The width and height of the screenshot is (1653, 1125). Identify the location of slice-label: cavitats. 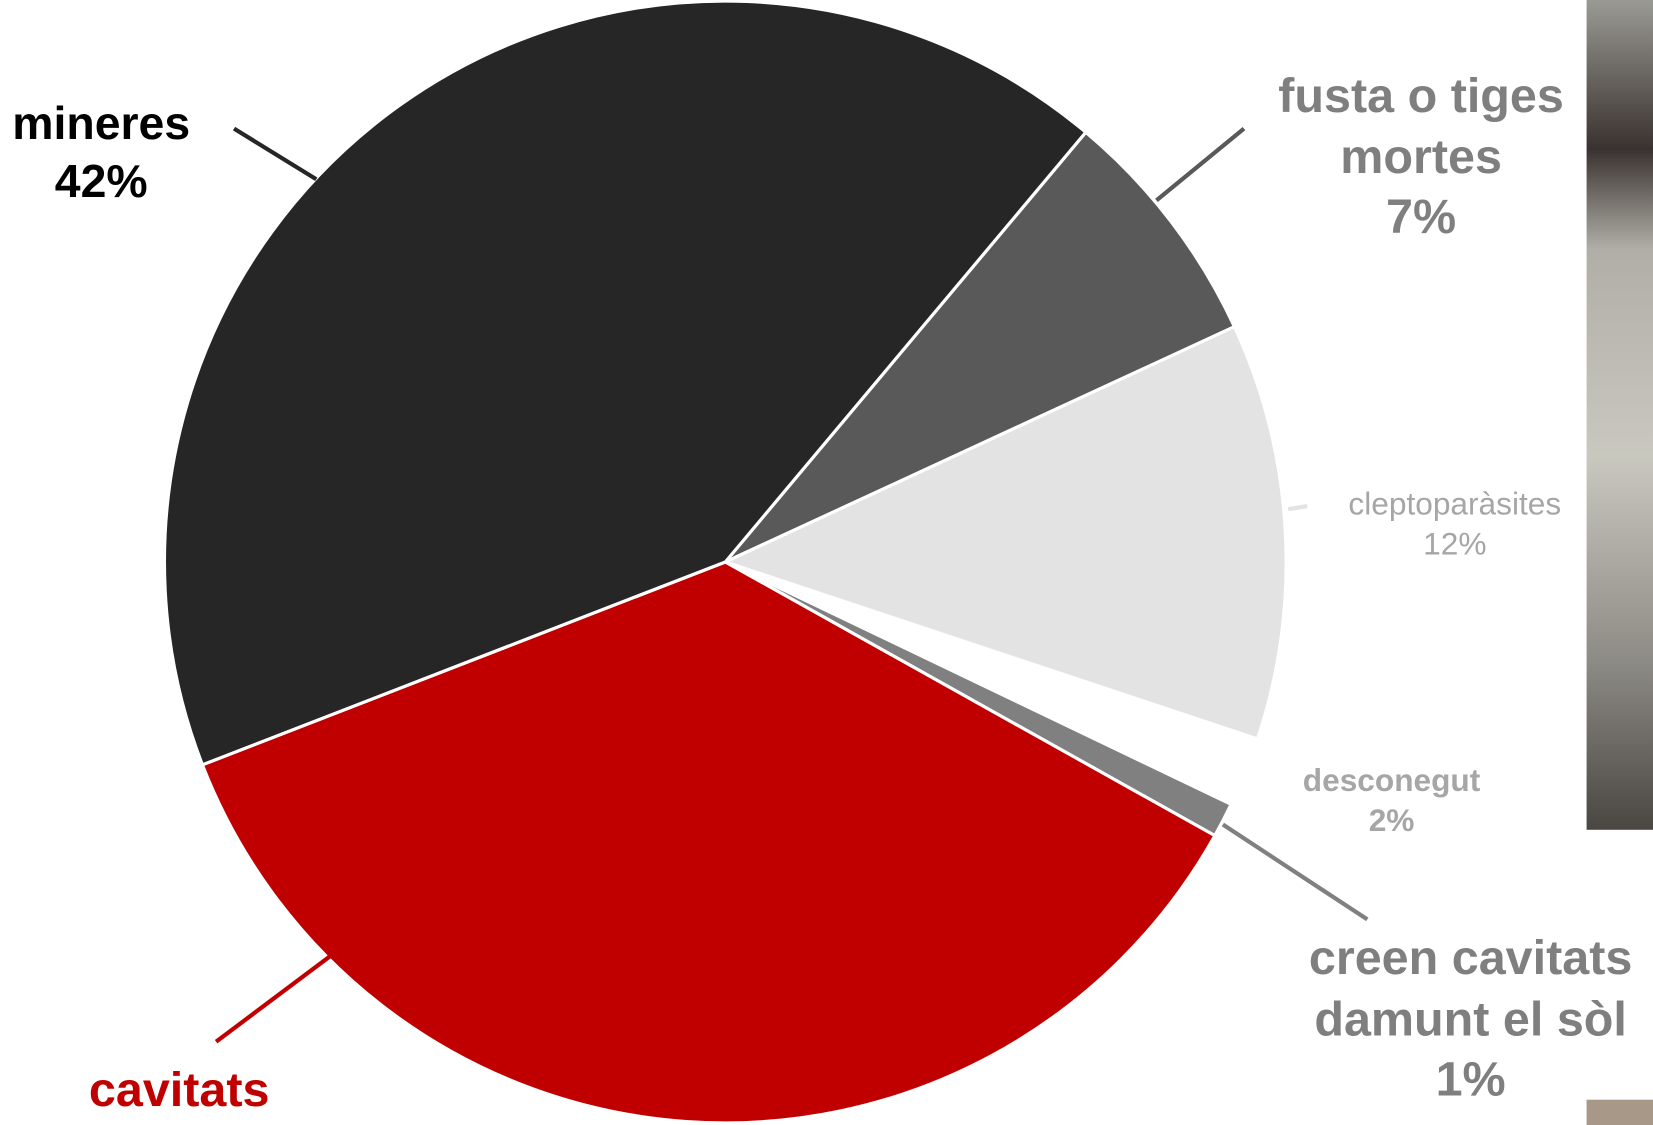
(179, 1090).